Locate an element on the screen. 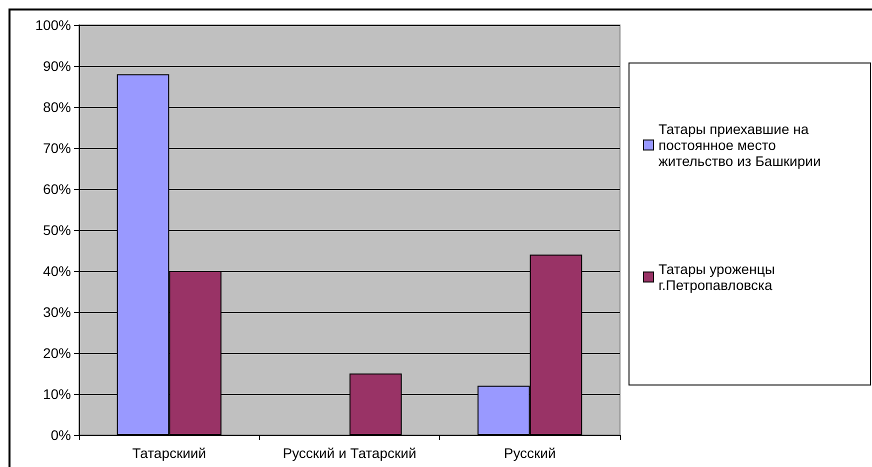  y-tick-label: 80% is located at coordinates (56, 107).